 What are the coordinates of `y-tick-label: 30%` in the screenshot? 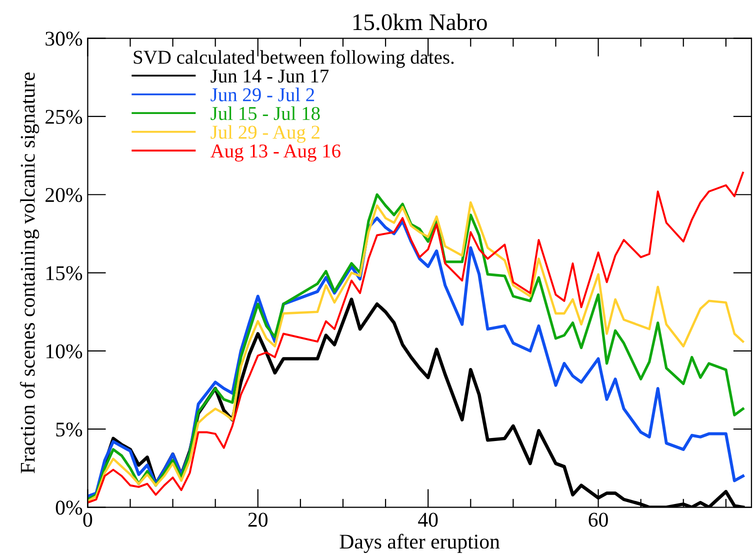 It's located at (64, 39).